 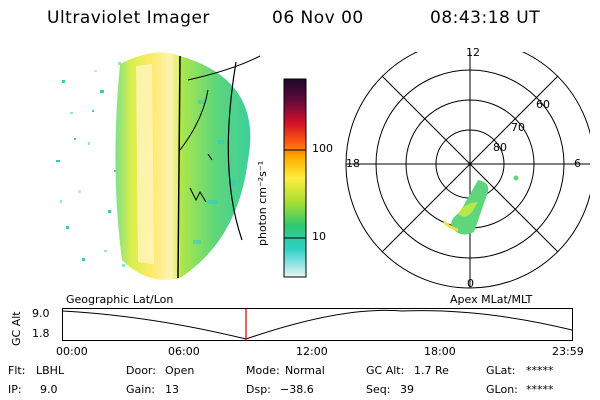 I want to click on left-panel-caption: Geographic Lat/Lon, so click(x=120, y=299).